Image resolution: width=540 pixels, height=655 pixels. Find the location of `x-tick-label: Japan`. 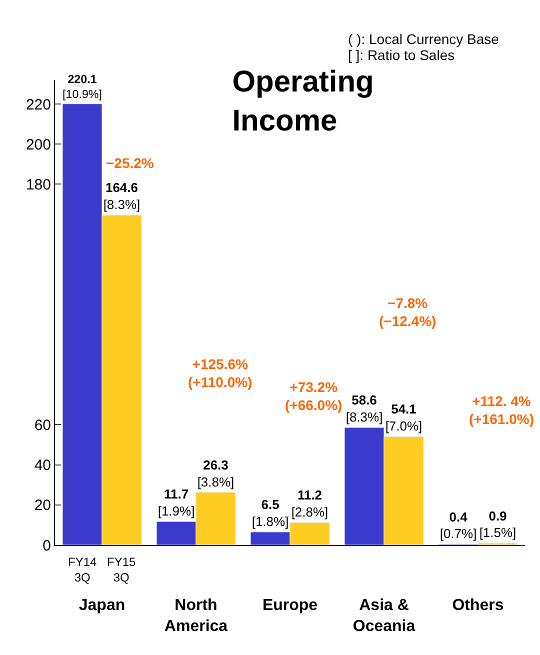

x-tick-label: Japan is located at coordinates (102, 605).